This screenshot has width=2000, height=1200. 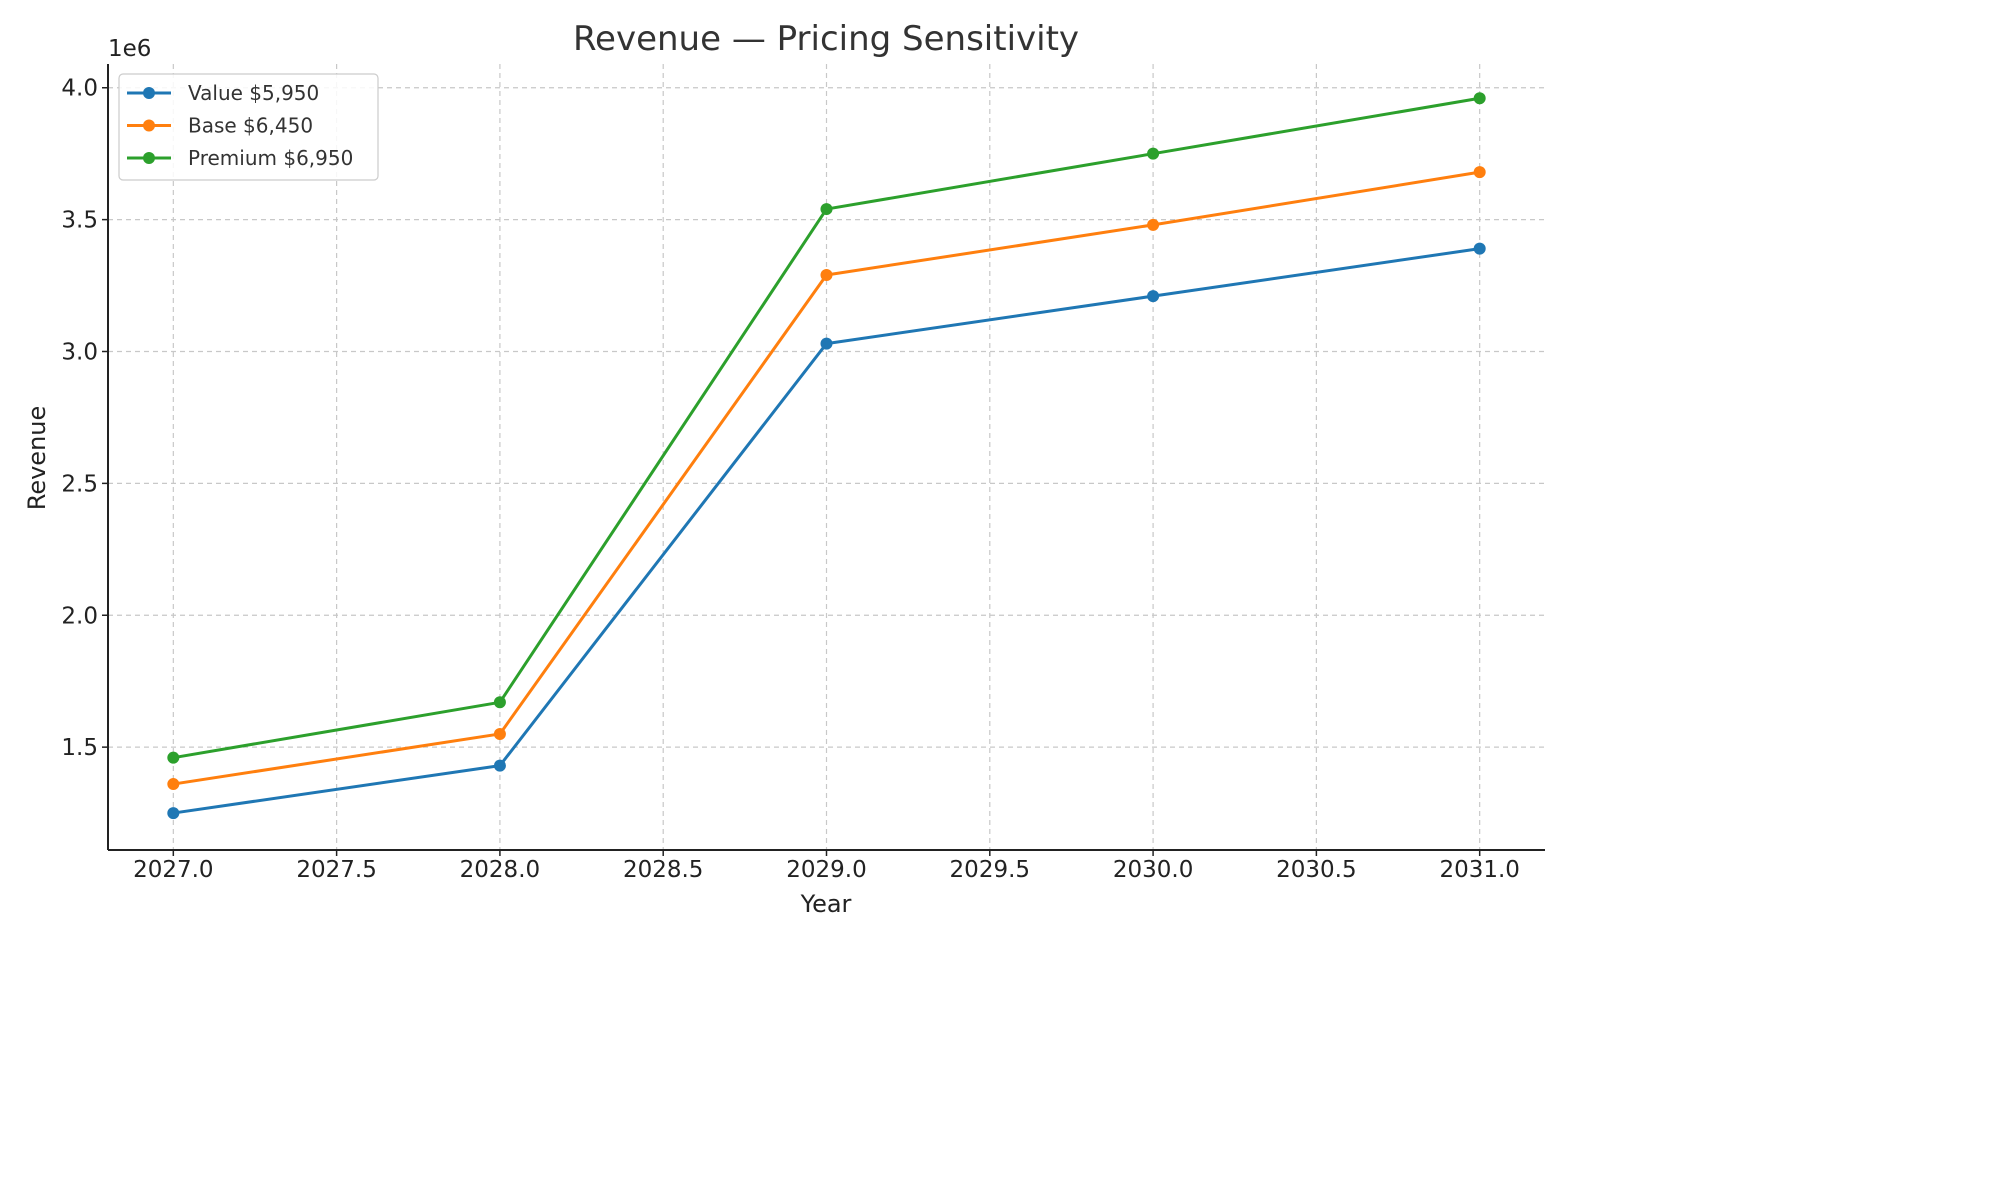 What do you see at coordinates (79, 748) in the screenshot?
I see `y-tick-label: 1.5` at bounding box center [79, 748].